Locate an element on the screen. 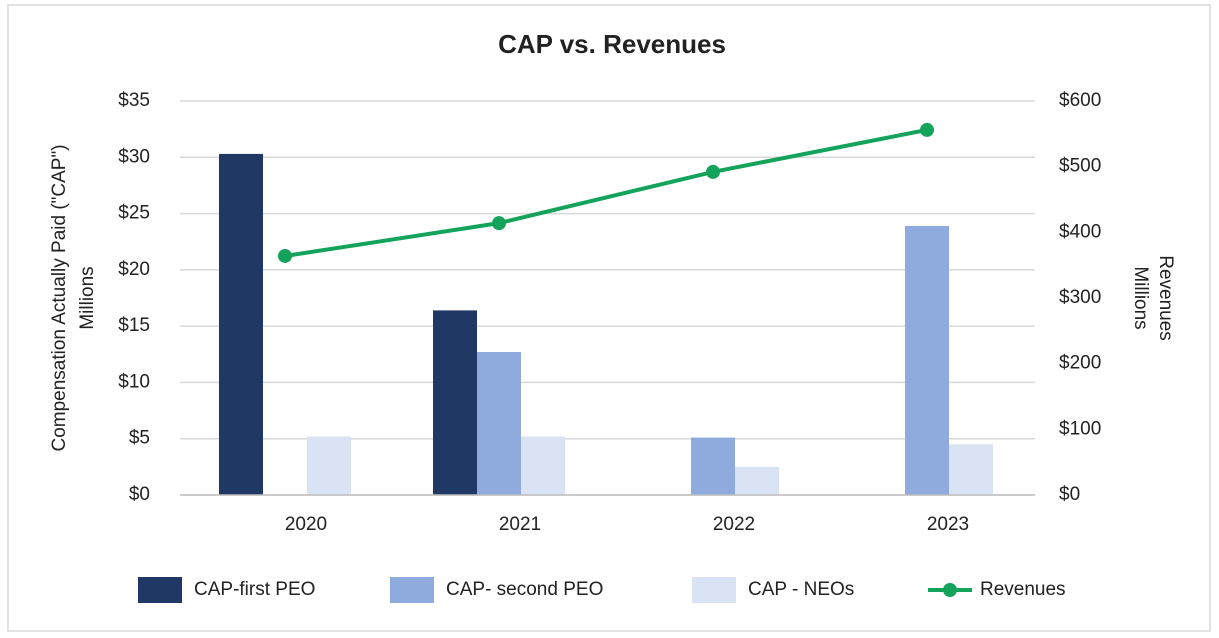  y-tick-label: $15 is located at coordinates (134, 325).